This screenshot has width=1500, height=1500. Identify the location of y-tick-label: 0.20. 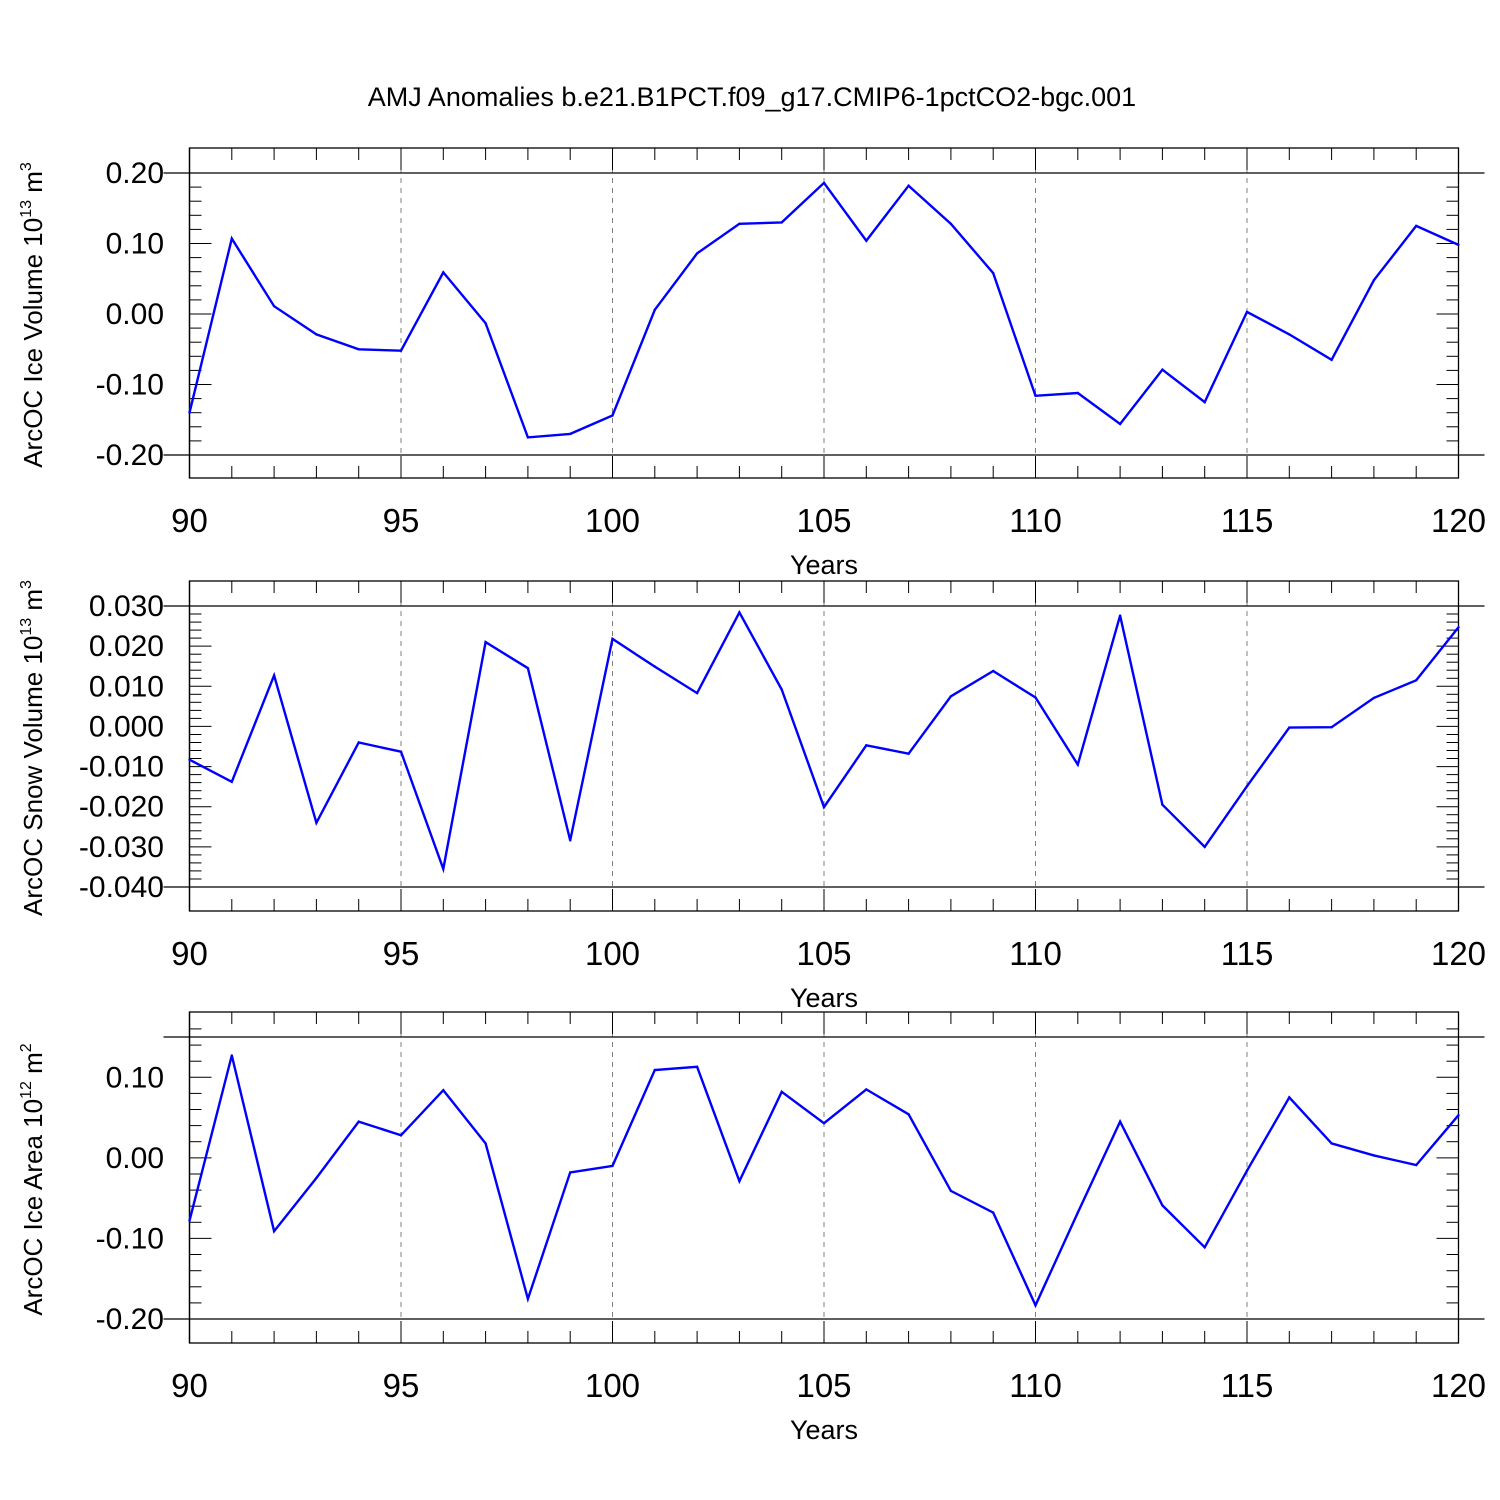
(135, 173).